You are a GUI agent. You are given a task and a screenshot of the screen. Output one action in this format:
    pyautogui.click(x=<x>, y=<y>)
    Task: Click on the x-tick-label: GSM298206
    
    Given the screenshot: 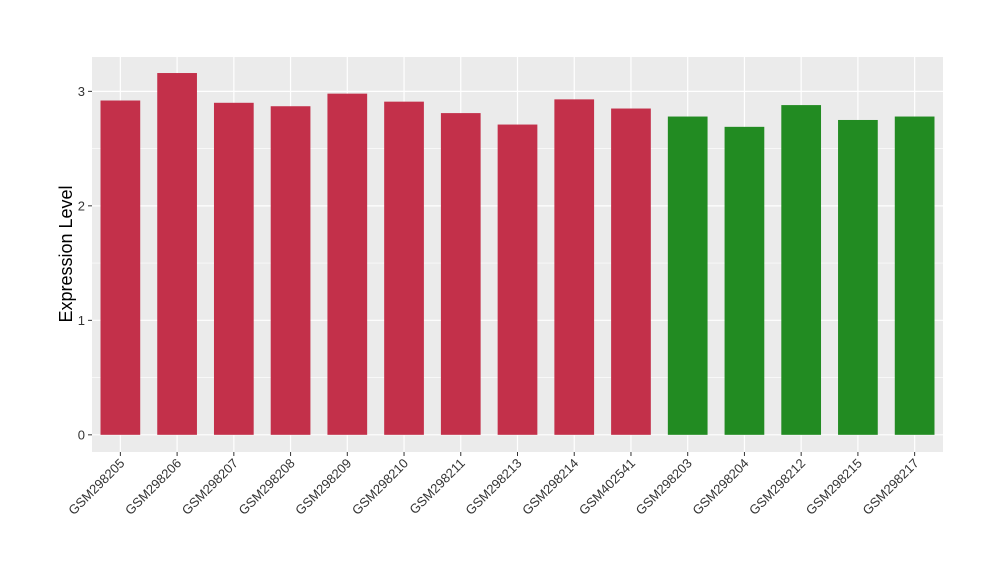 What is the action you would take?
    pyautogui.click(x=153, y=487)
    